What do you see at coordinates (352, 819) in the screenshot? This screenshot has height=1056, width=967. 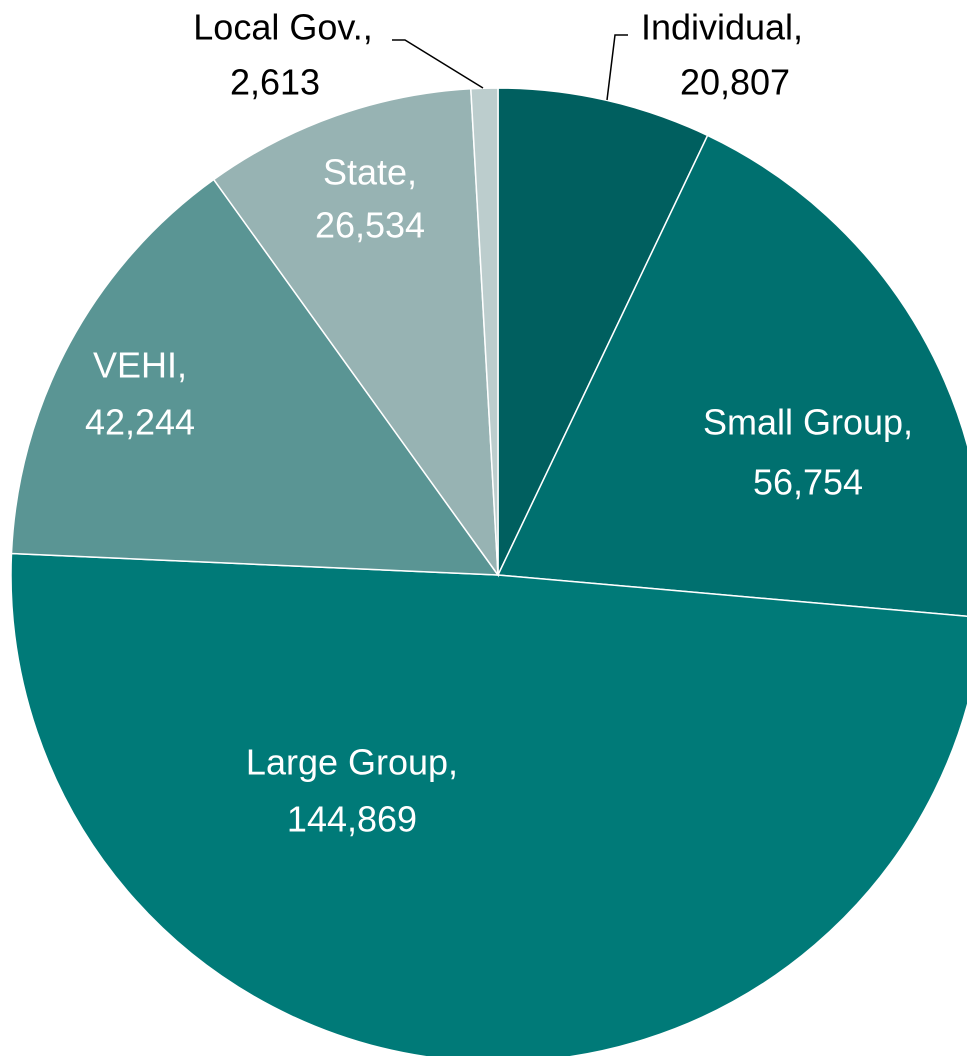 I see `slice-value-label: 144,869` at bounding box center [352, 819].